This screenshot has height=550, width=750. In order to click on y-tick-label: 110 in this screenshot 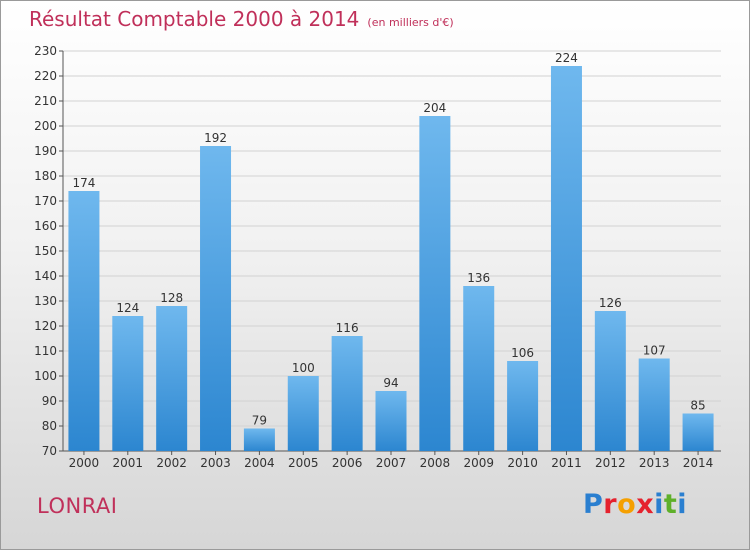, I will do `click(45, 351)`.